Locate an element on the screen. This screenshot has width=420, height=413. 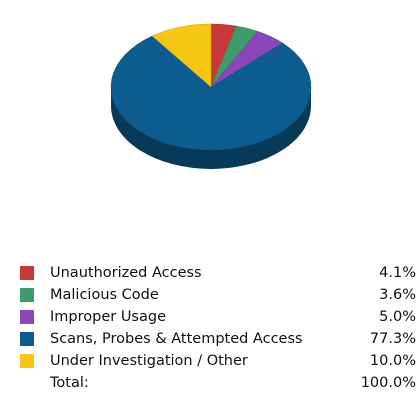
legend-label: Improper Usage is located at coordinates (108, 317).